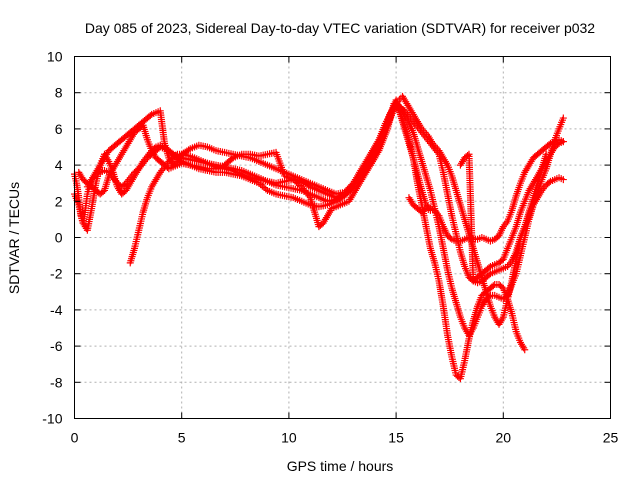 The height and width of the screenshot is (480, 640). Describe the element at coordinates (611, 438) in the screenshot. I see `x-tick-label: 25` at that location.